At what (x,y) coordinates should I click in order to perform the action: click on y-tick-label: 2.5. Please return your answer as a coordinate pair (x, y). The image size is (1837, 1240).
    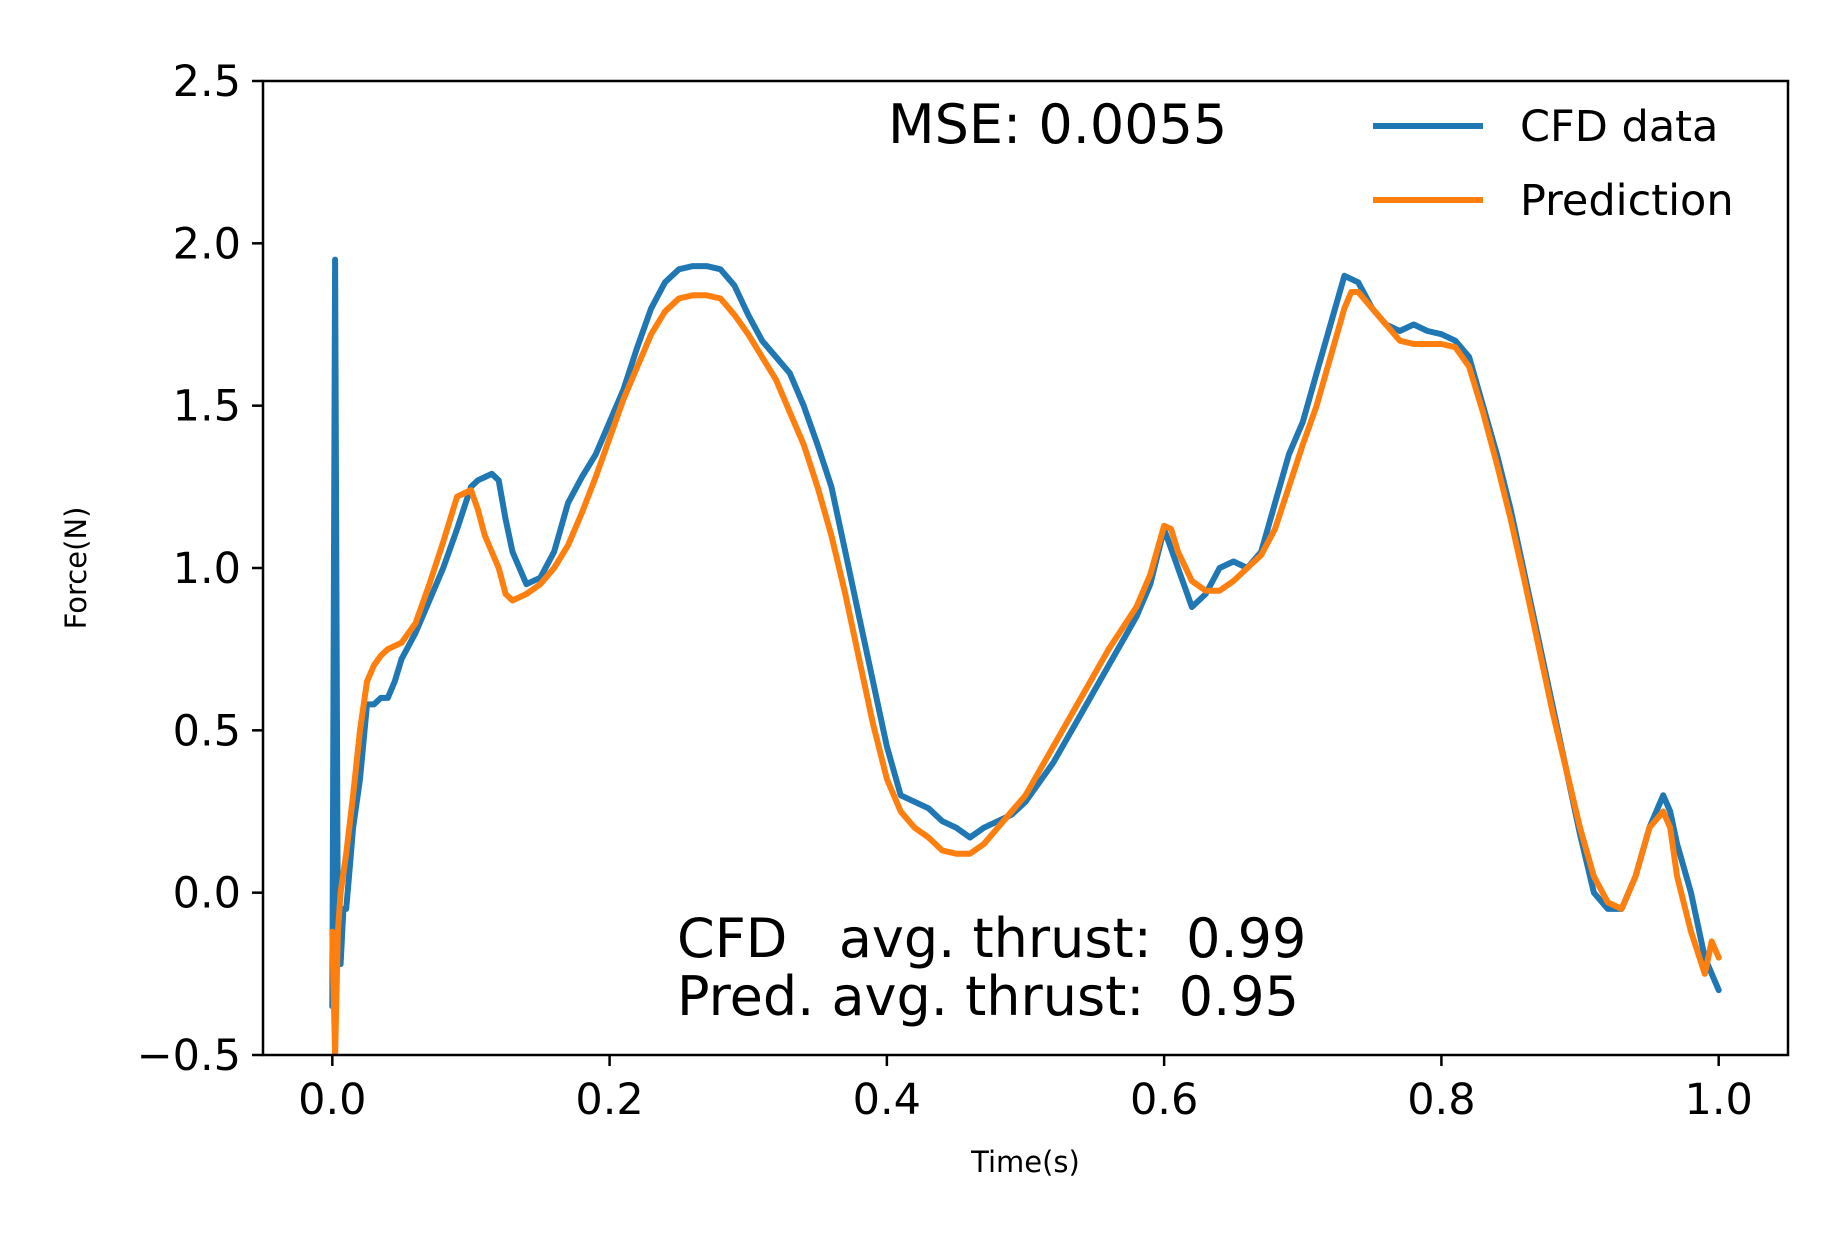
    Looking at the image, I should click on (207, 82).